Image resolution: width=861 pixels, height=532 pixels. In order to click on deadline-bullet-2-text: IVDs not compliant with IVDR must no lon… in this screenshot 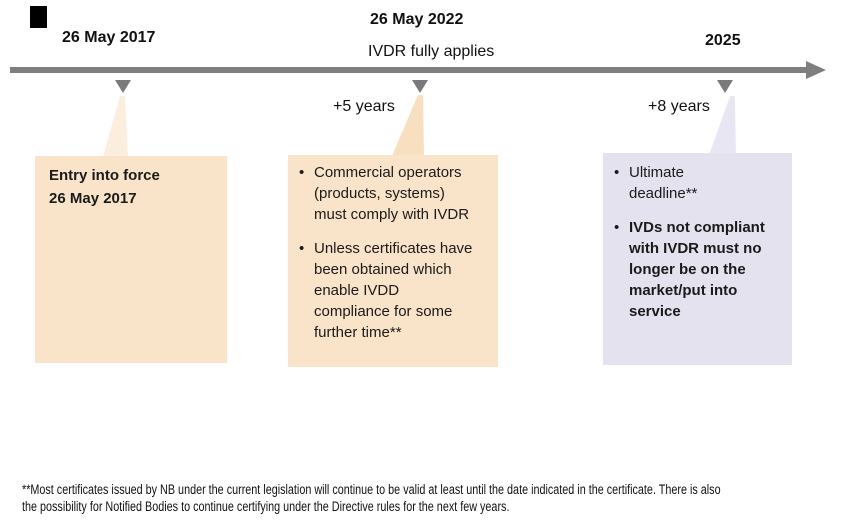, I will do `click(697, 269)`.